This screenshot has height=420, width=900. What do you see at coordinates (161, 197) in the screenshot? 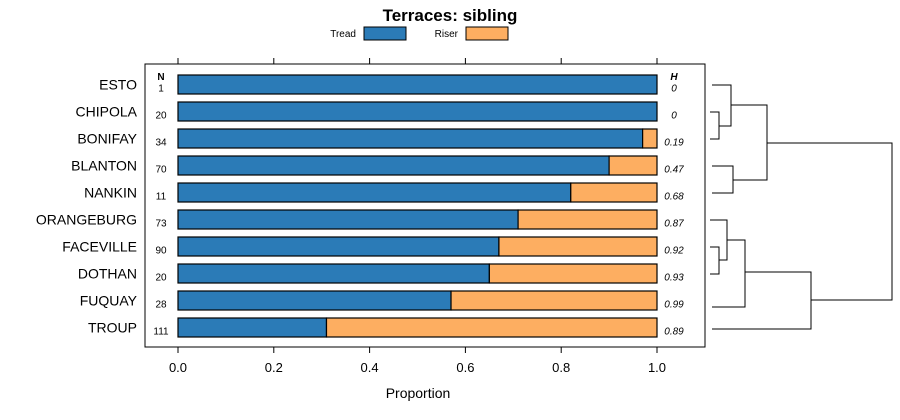
I see `n-value: 11` at bounding box center [161, 197].